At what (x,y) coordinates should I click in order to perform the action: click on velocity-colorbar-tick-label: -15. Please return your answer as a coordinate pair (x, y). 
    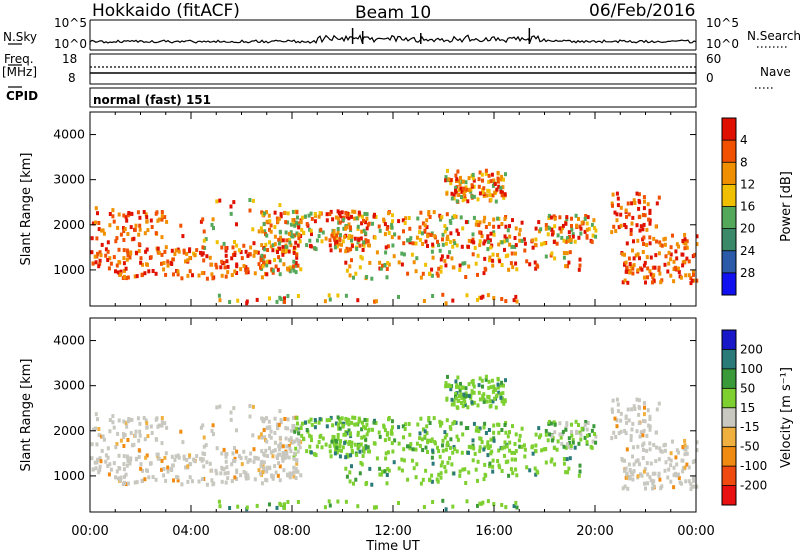
    Looking at the image, I should click on (750, 427).